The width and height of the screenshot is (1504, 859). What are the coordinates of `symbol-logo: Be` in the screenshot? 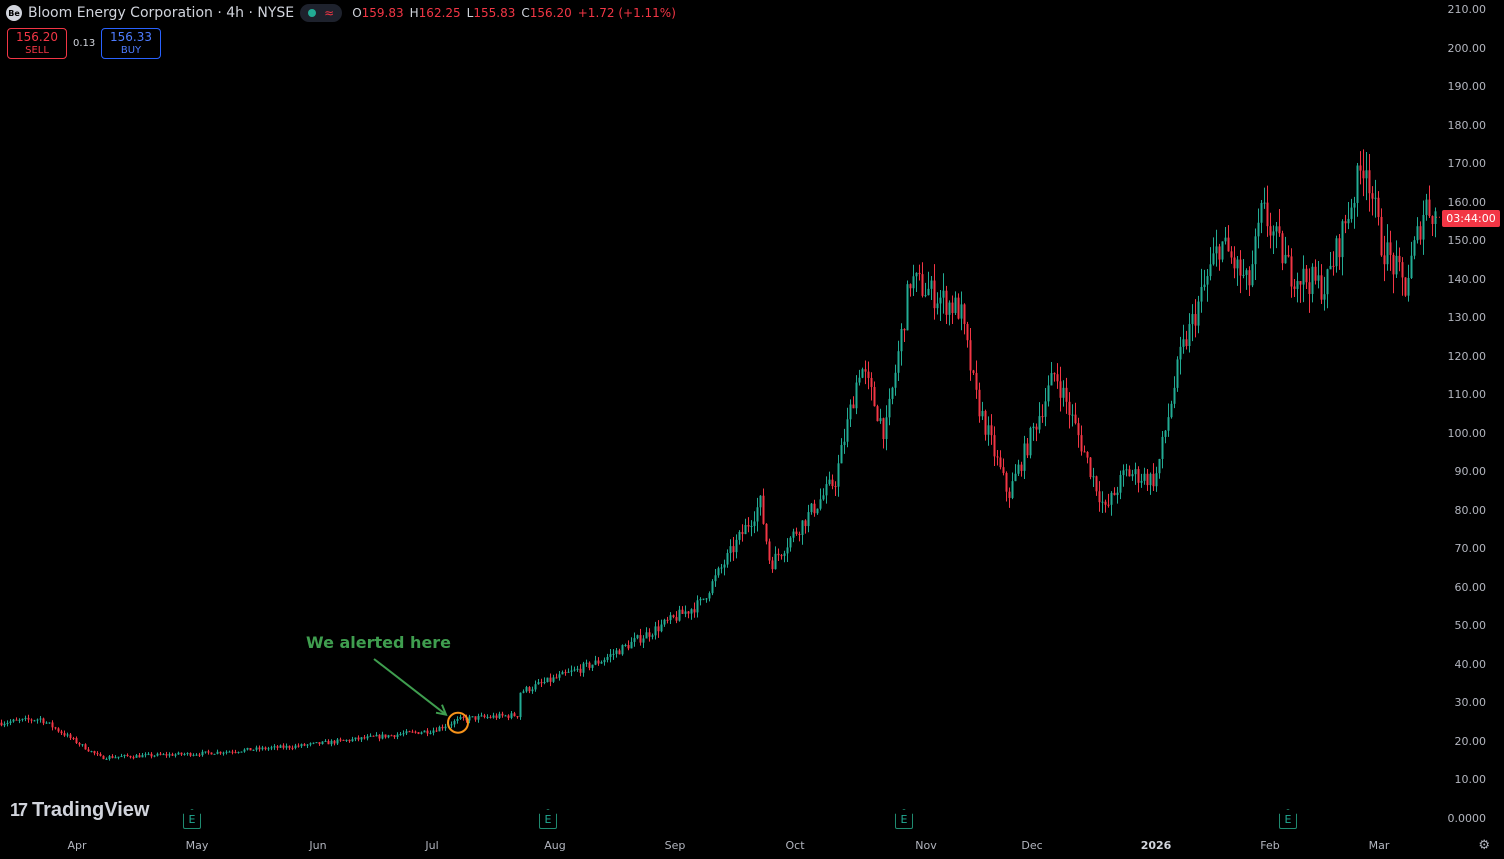 It's located at (14, 13).